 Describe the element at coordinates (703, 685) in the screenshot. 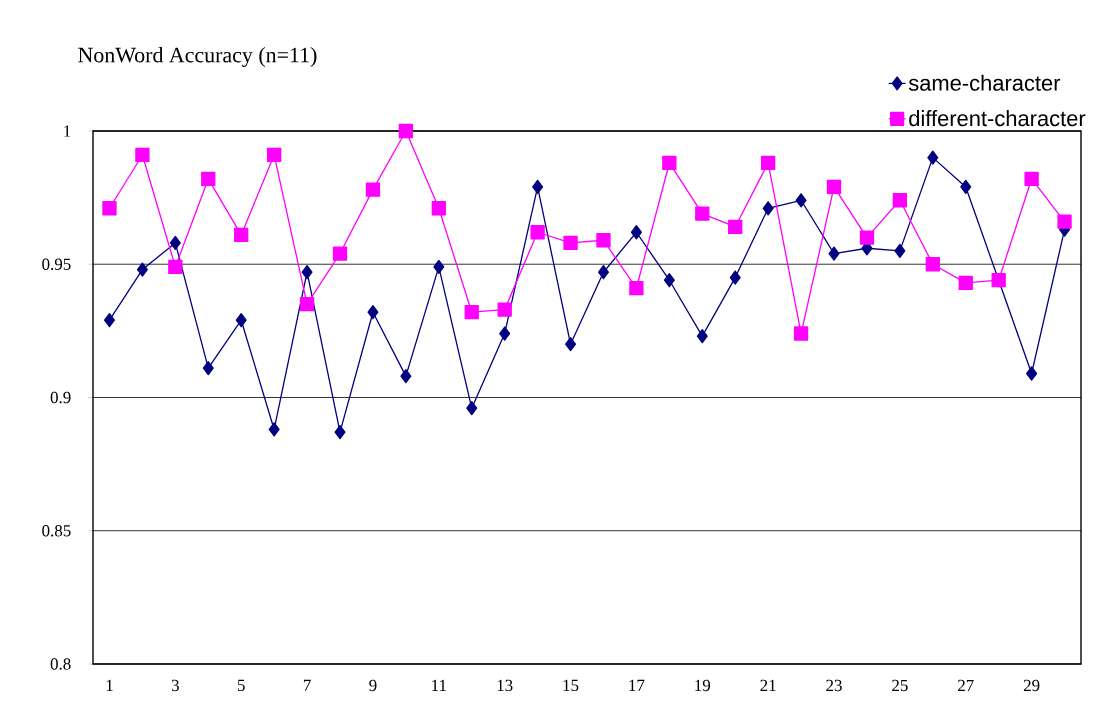

I see `x-tick-label: 19` at that location.